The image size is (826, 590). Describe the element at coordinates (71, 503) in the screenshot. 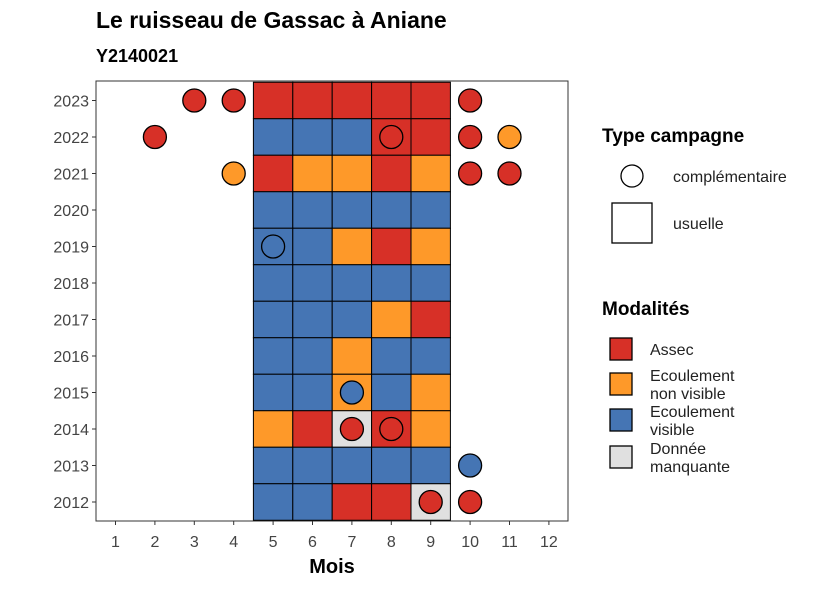

I see `y-tick-label-2012: 2012` at that location.